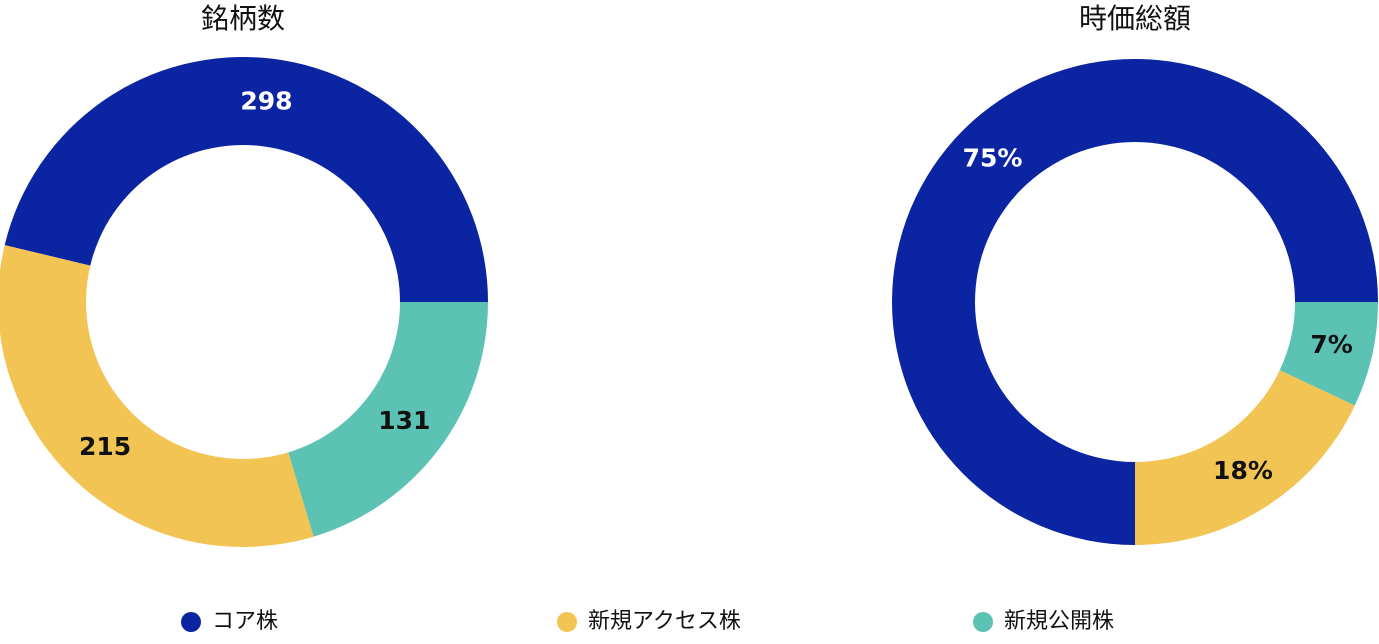 The width and height of the screenshot is (1379, 644). I want to click on chart-title: 銘柄数, so click(243, 18).